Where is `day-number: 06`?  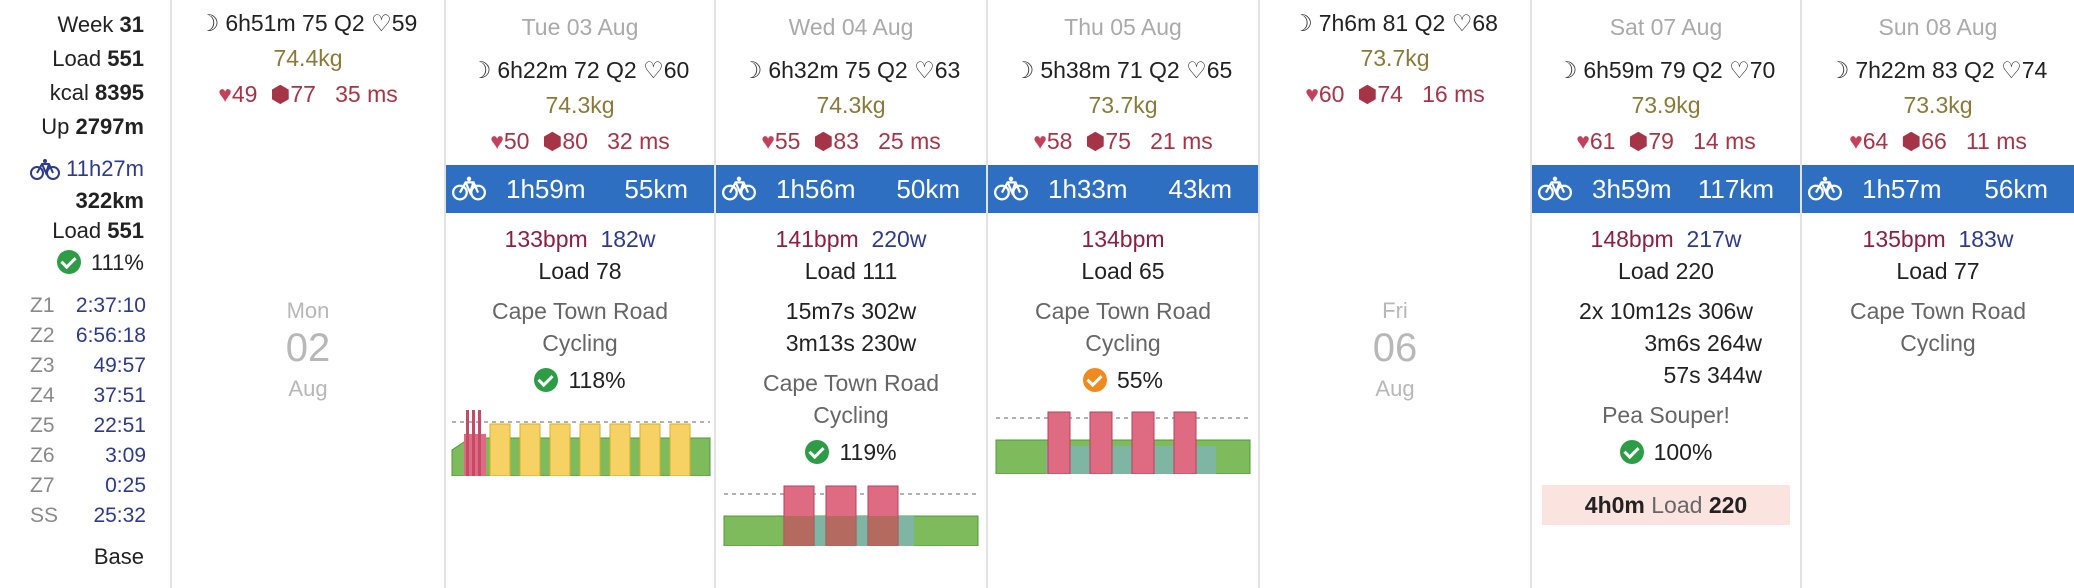
day-number: 06 is located at coordinates (1395, 348).